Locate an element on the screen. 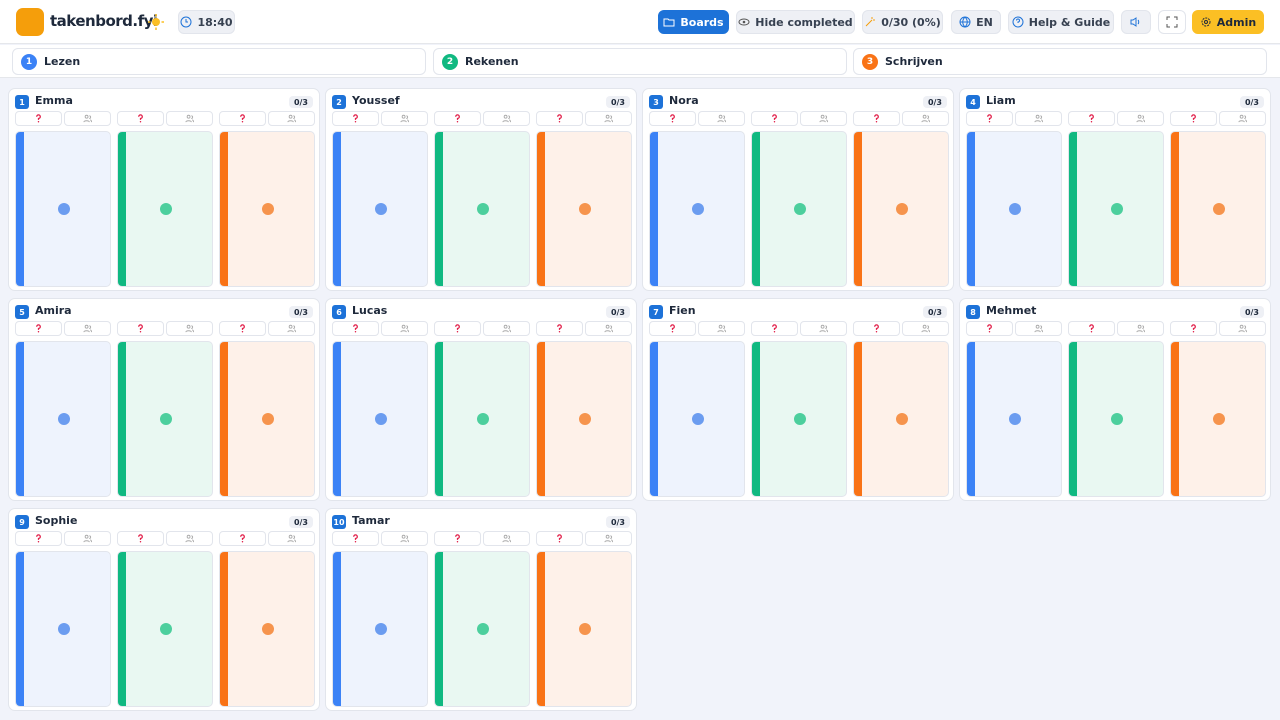  help-button: Help & Guide is located at coordinates (1061, 22).